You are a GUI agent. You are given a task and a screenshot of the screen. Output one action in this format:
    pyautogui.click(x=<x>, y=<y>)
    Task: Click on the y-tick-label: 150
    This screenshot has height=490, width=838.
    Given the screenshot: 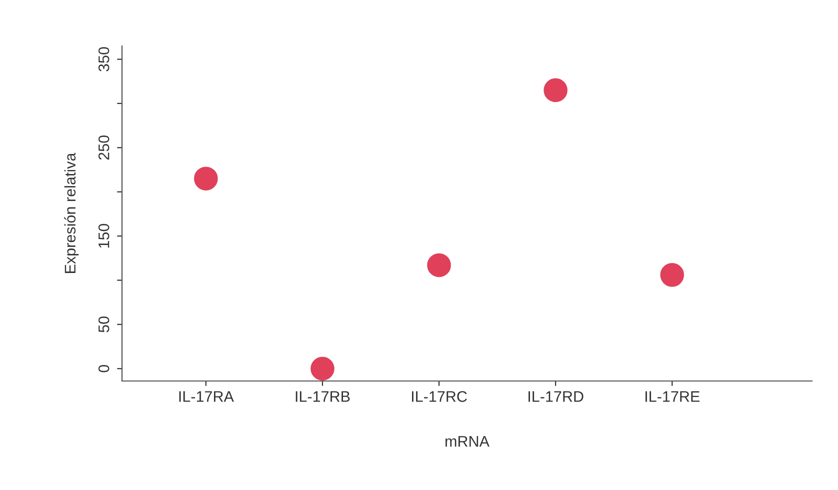 What is the action you would take?
    pyautogui.click(x=104, y=236)
    